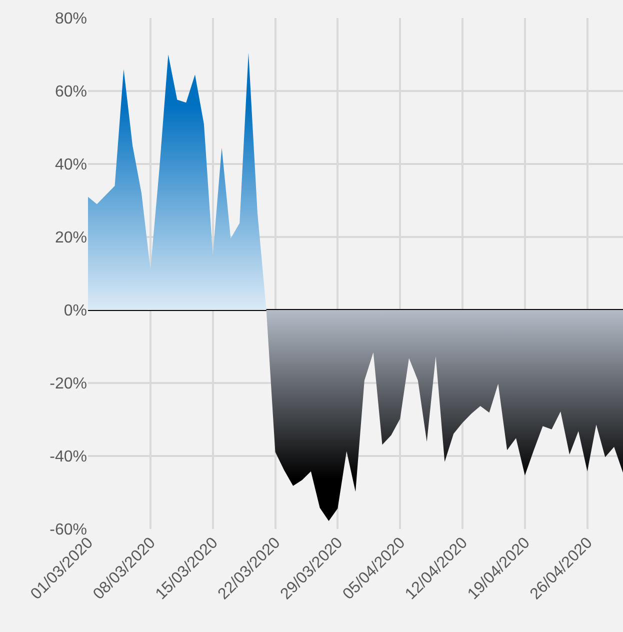 The image size is (623, 632). I want to click on y-tick-label: -20%, so click(68, 384).